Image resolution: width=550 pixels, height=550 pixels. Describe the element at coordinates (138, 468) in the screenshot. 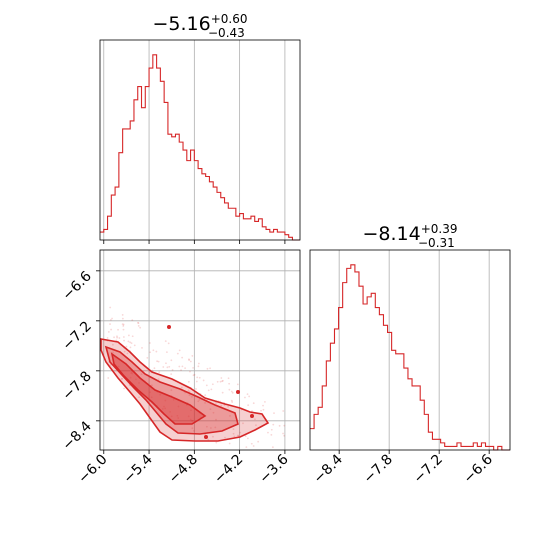

I see `x-tick-label: −5.4` at that location.